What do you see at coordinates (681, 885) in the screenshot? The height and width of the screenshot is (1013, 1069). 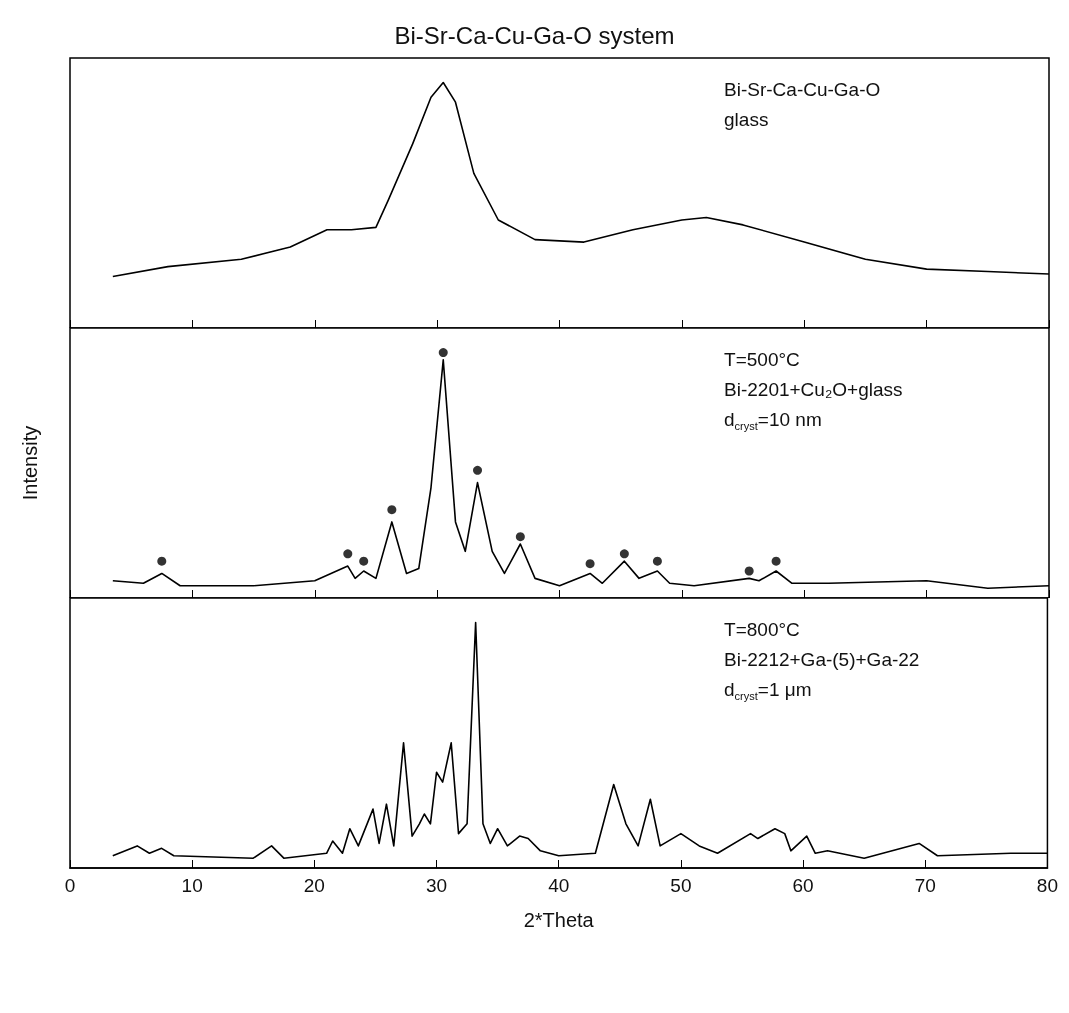 I see `x-tick-label: 50` at bounding box center [681, 885].